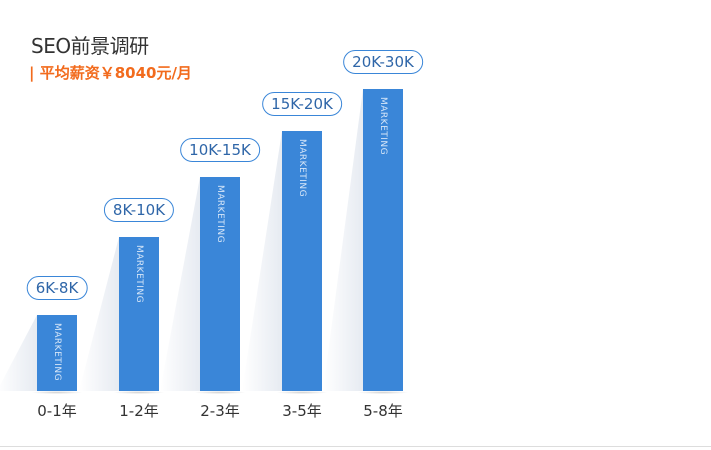 This screenshot has width=711, height=450. What do you see at coordinates (139, 411) in the screenshot?
I see `x-tick-label: 1-2年` at bounding box center [139, 411].